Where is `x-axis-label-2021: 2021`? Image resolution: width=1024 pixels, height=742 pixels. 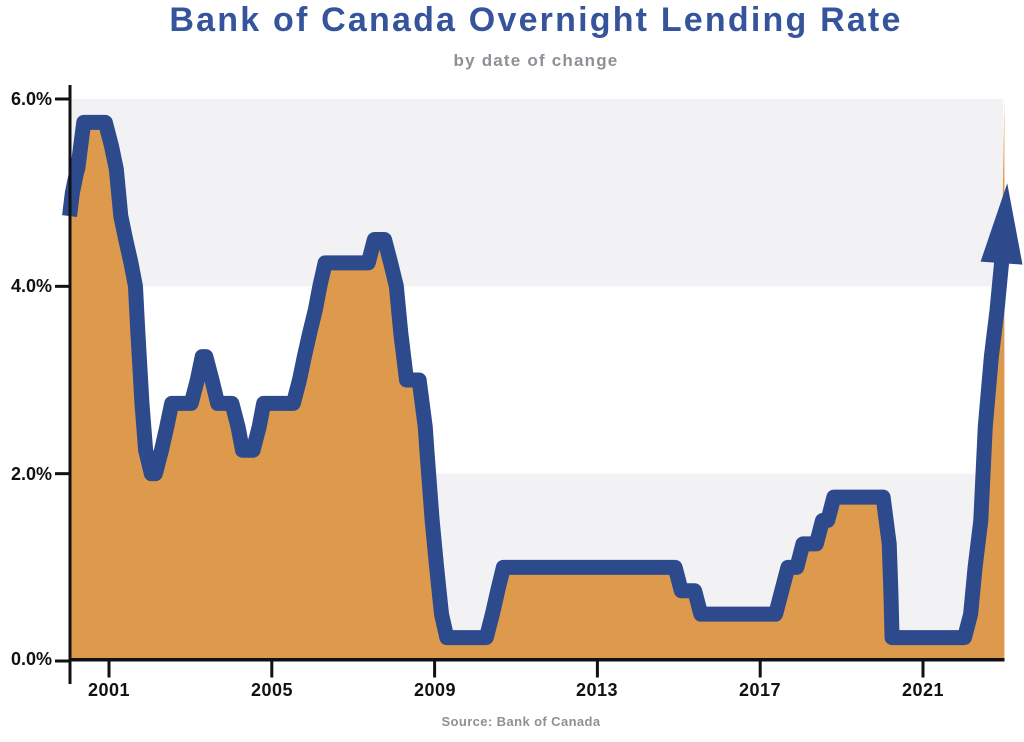 x-axis-label-2021: 2021 is located at coordinates (923, 690).